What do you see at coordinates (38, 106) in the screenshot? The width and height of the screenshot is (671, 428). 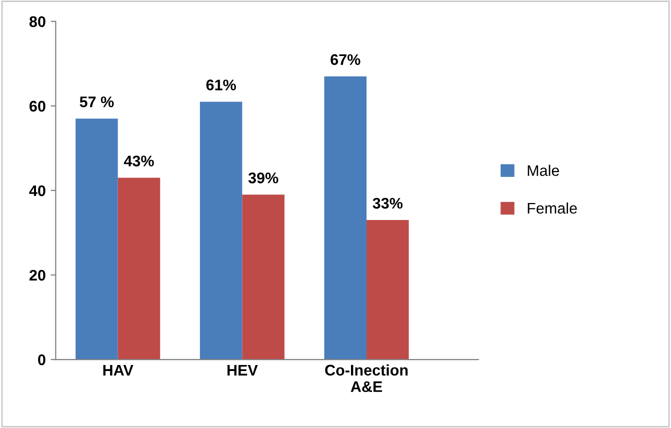 I see `y-tick-label: 60` at bounding box center [38, 106].